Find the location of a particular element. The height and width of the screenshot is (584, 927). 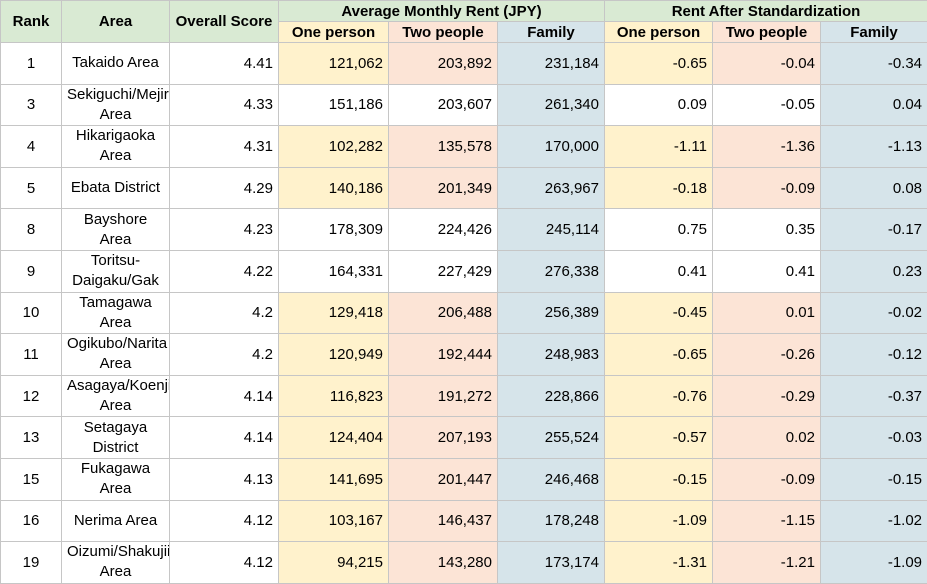

std-family-cell: -0.37 is located at coordinates (873, 396).